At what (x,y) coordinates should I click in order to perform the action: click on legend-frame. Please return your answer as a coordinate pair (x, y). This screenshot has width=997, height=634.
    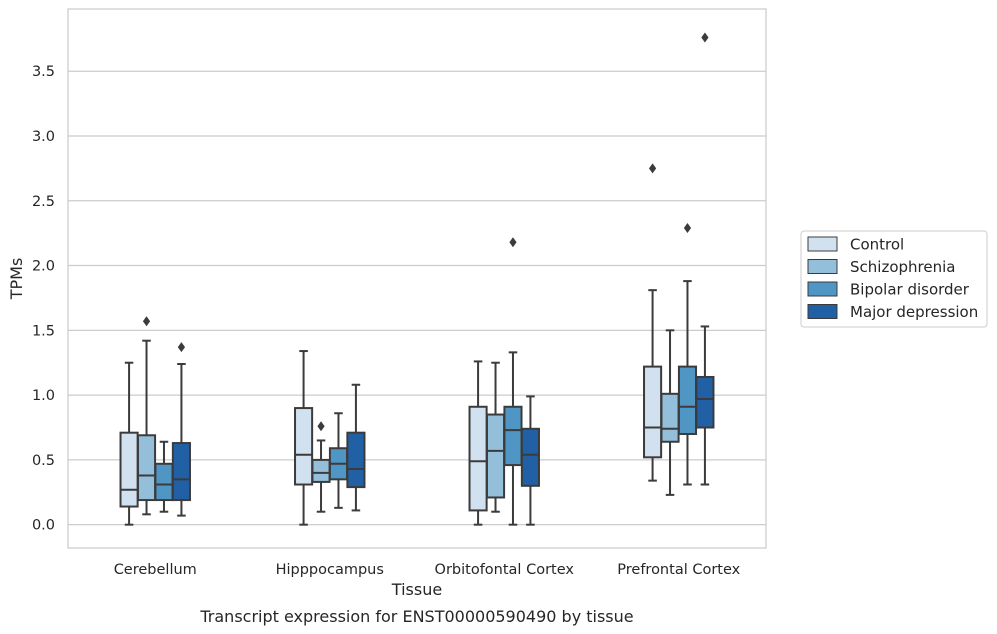
    Looking at the image, I should click on (894, 279).